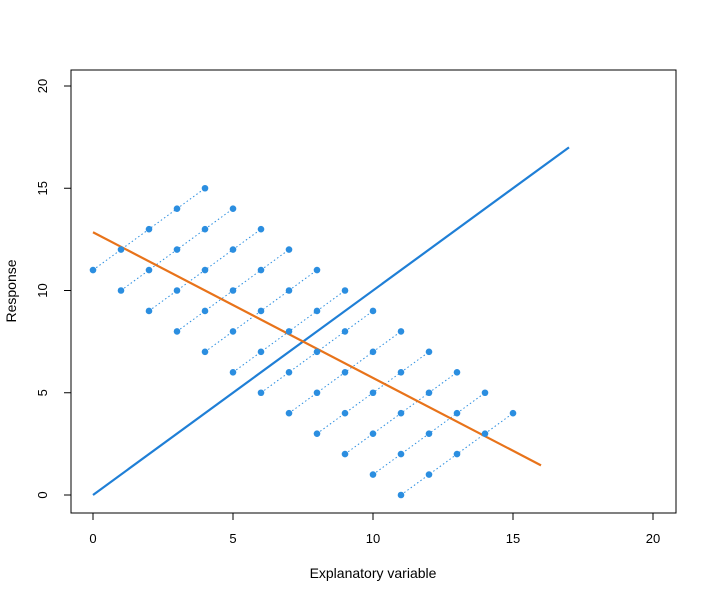 The image size is (712, 600). What do you see at coordinates (42, 188) in the screenshot?
I see `y-tick-label: 15` at bounding box center [42, 188].